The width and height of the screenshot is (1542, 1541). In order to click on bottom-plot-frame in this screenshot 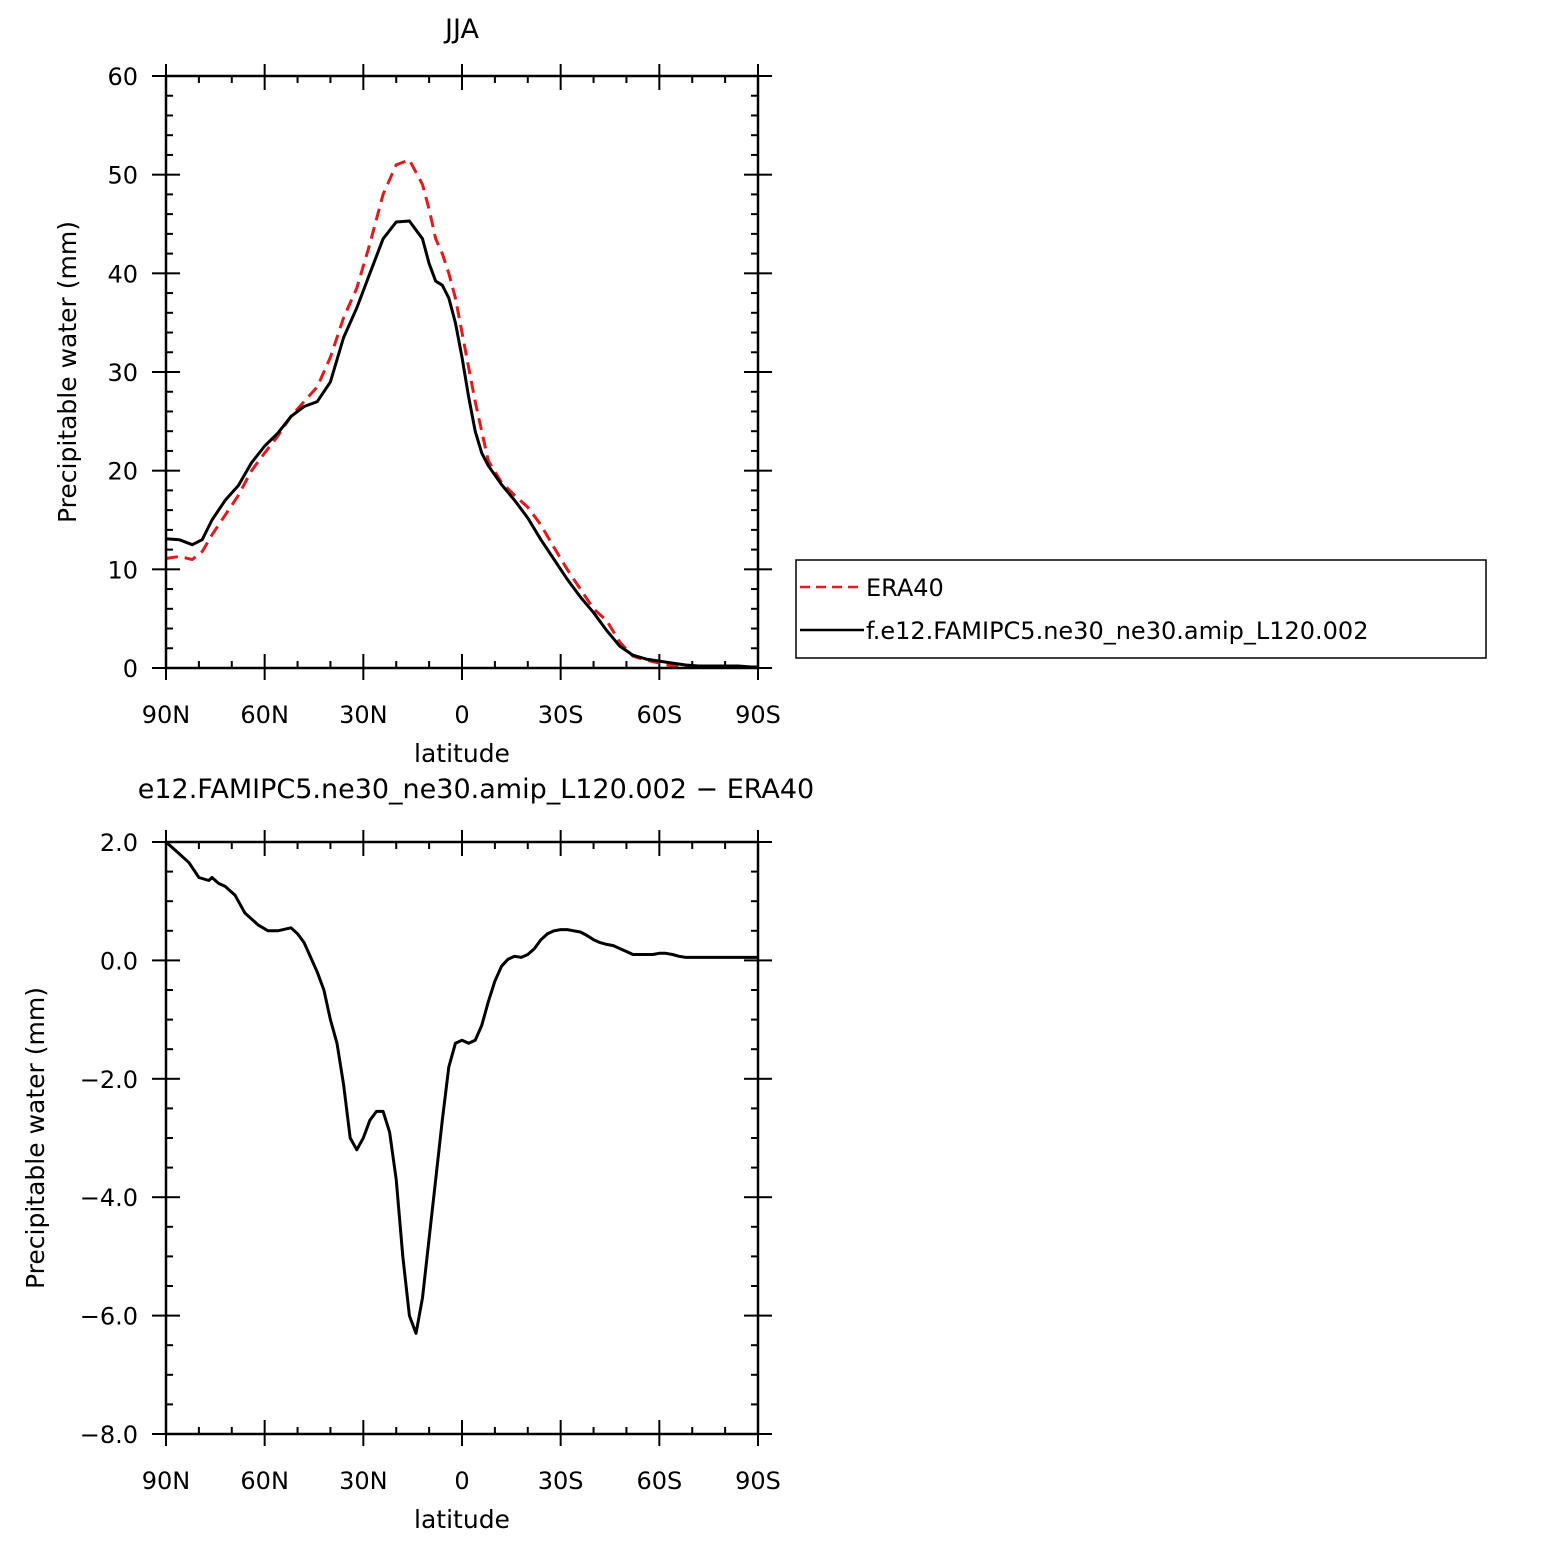, I will do `click(462, 1138)`.